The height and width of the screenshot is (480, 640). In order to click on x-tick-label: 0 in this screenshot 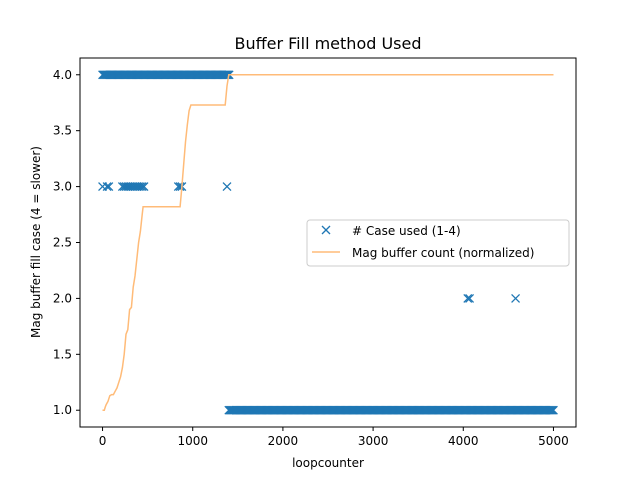, I will do `click(103, 441)`.